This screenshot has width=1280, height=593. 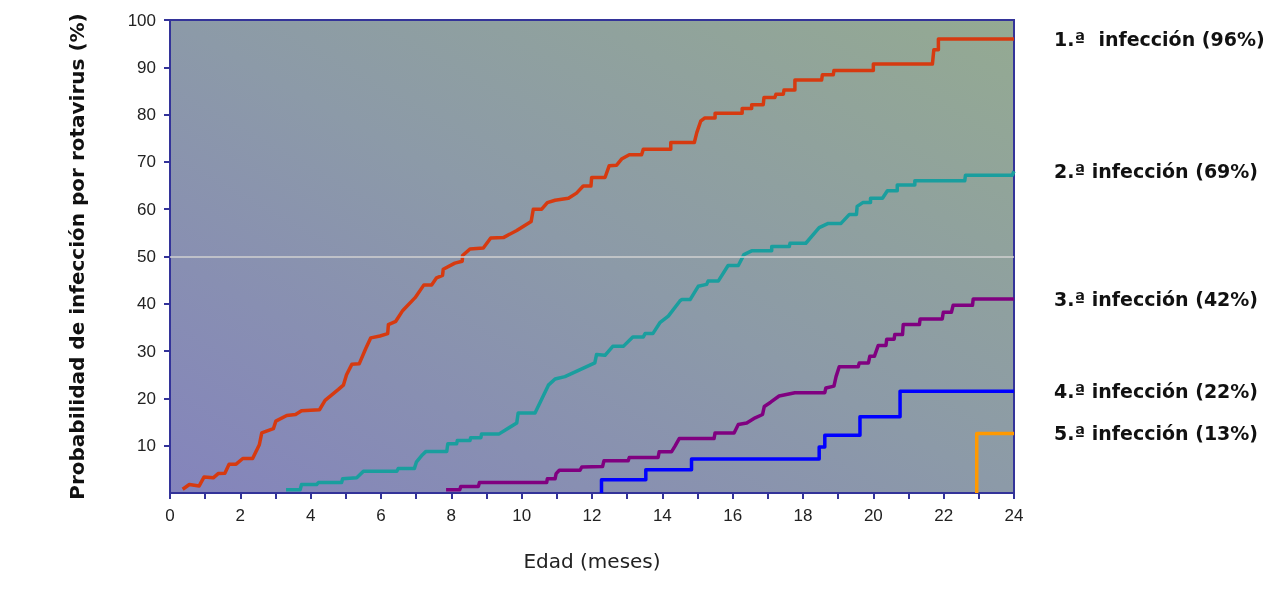 What do you see at coordinates (1156, 171) in the screenshot?
I see `text: 2.ª infección (69%)` at bounding box center [1156, 171].